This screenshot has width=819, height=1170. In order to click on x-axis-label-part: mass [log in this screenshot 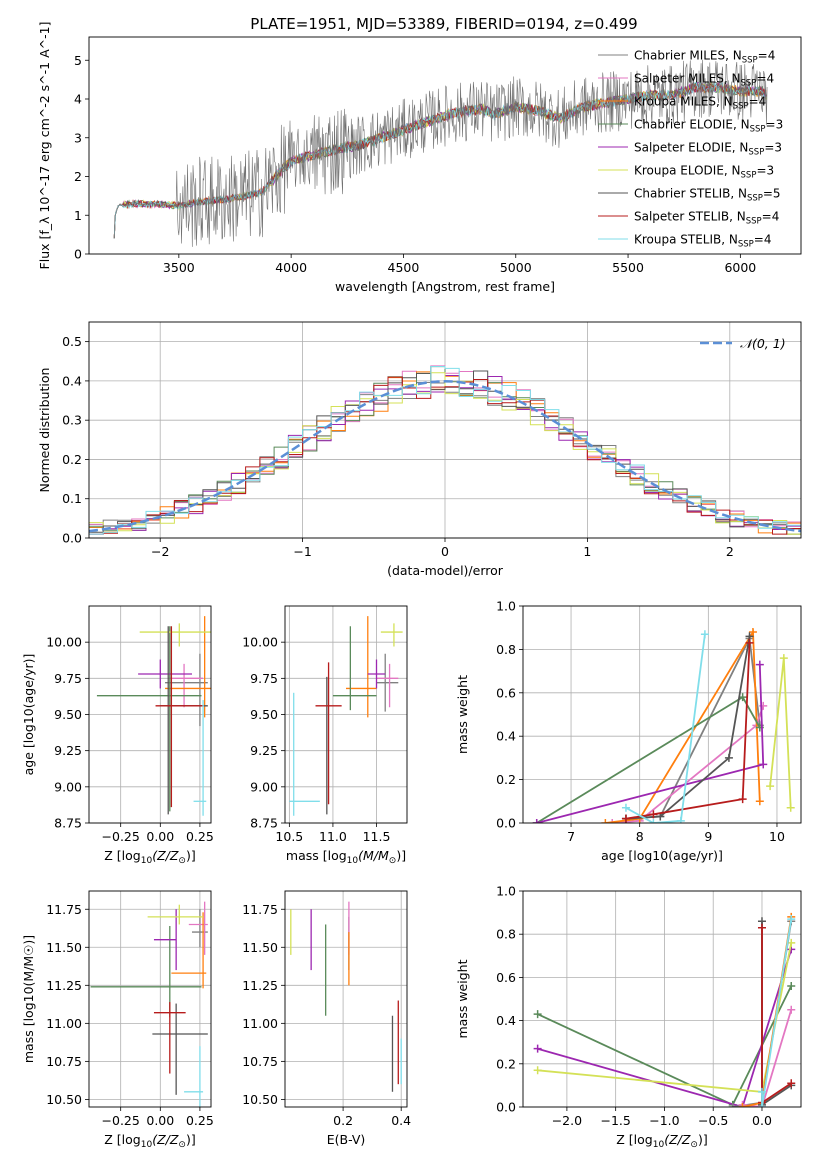, I will do `click(316, 855)`.